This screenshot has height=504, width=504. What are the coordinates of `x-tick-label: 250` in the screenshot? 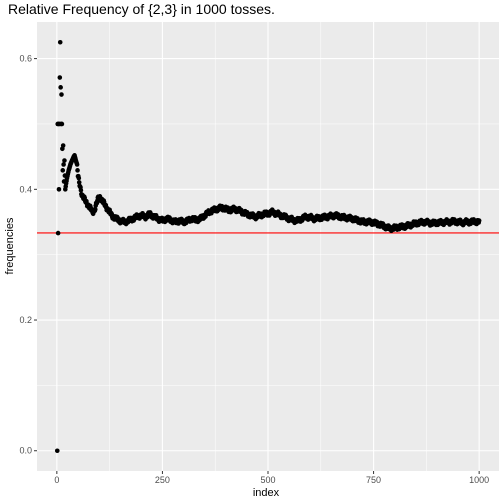 It's located at (162, 480).